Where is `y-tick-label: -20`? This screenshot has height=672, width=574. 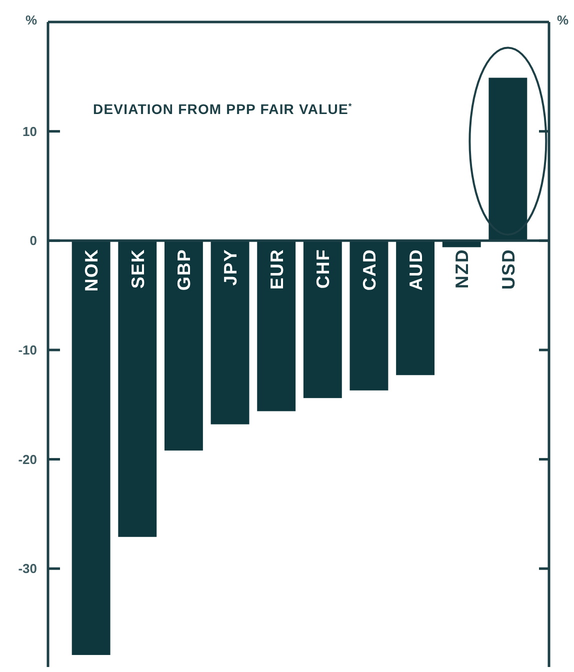 y-tick-label: -20 is located at coordinates (27, 459).